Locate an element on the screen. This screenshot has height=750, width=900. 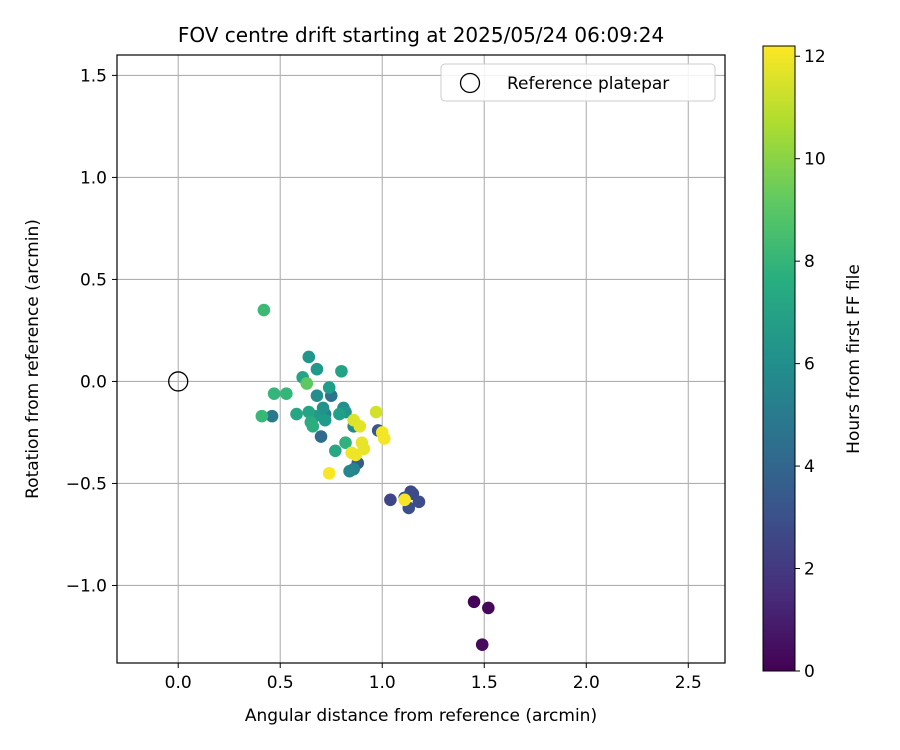
legend: Reference platepar is located at coordinates (578, 82).